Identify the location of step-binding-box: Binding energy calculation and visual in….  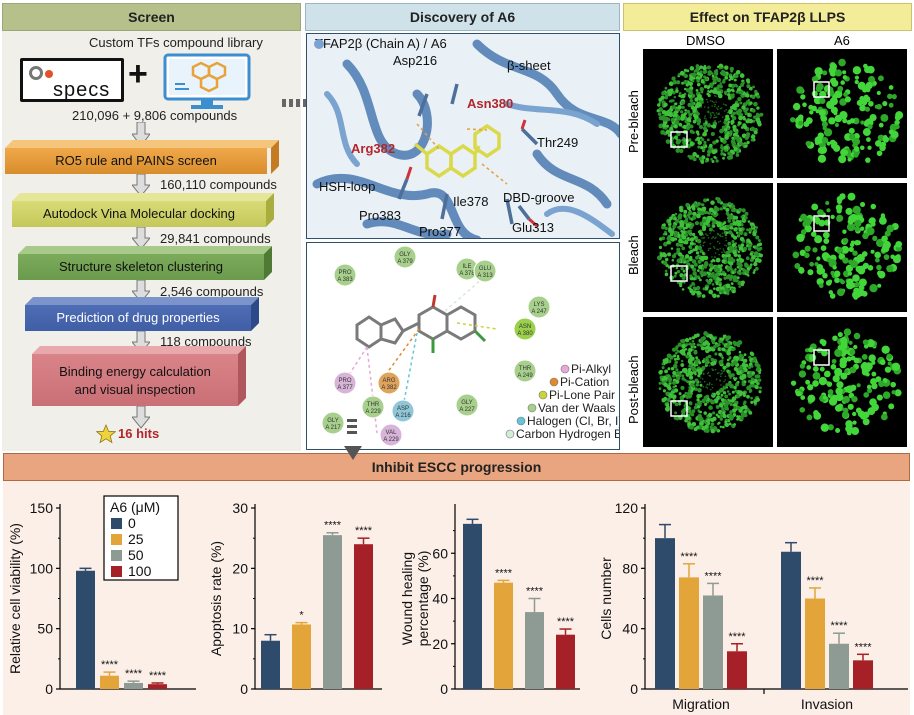
(135, 380).